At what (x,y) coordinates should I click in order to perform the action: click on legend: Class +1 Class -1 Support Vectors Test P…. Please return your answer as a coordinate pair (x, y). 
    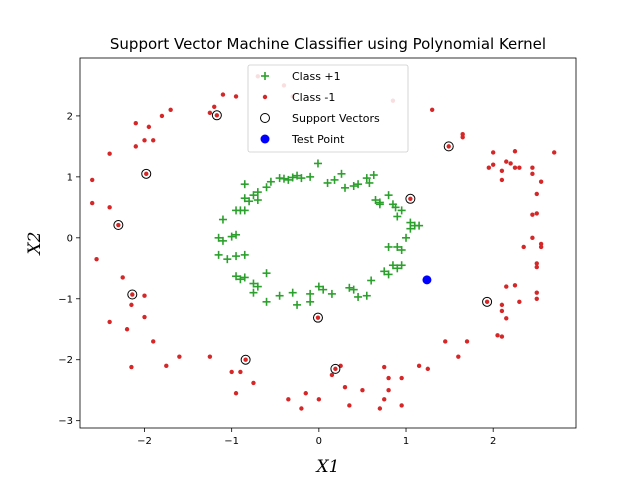
    Looking at the image, I should click on (328, 108).